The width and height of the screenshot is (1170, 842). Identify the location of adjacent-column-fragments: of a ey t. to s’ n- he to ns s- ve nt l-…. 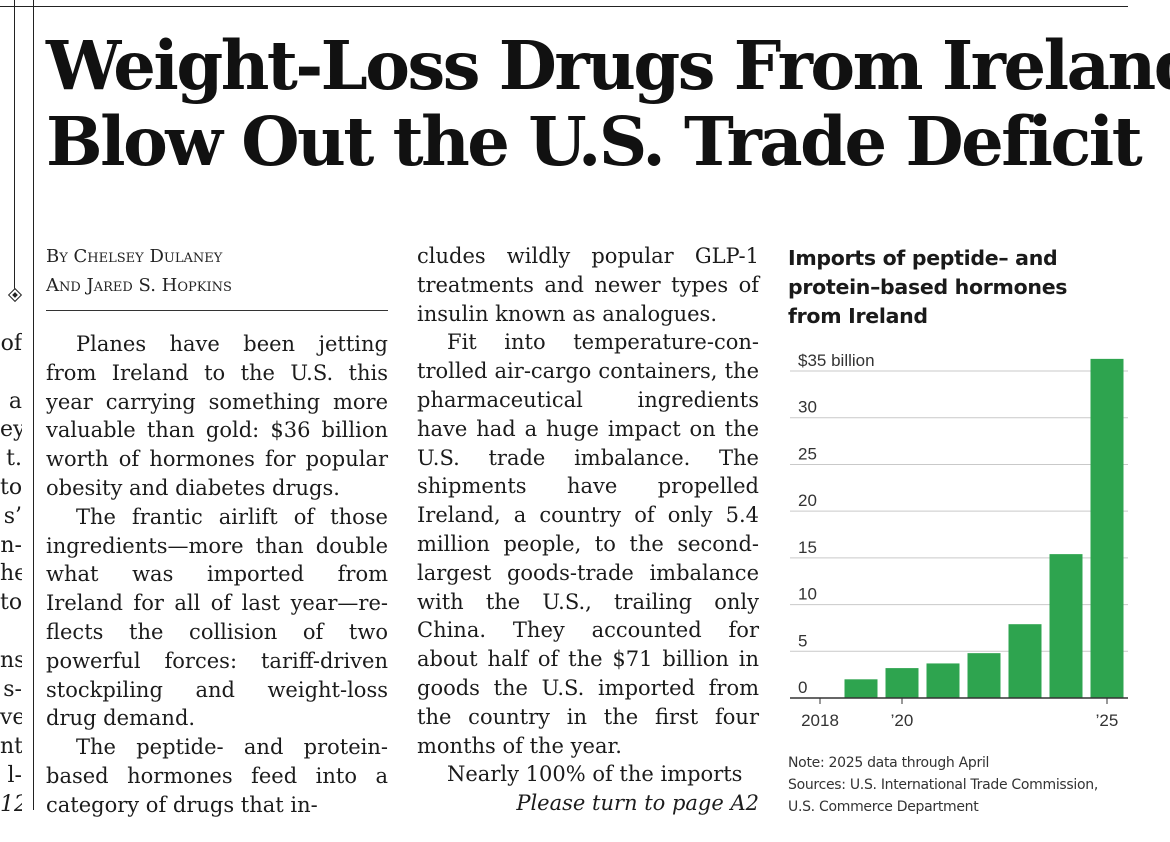
(11, 575).